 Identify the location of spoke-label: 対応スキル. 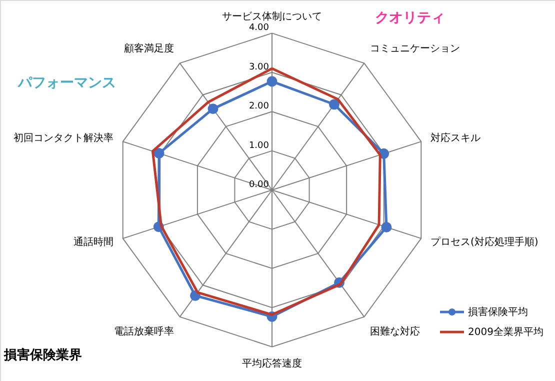
(455, 138).